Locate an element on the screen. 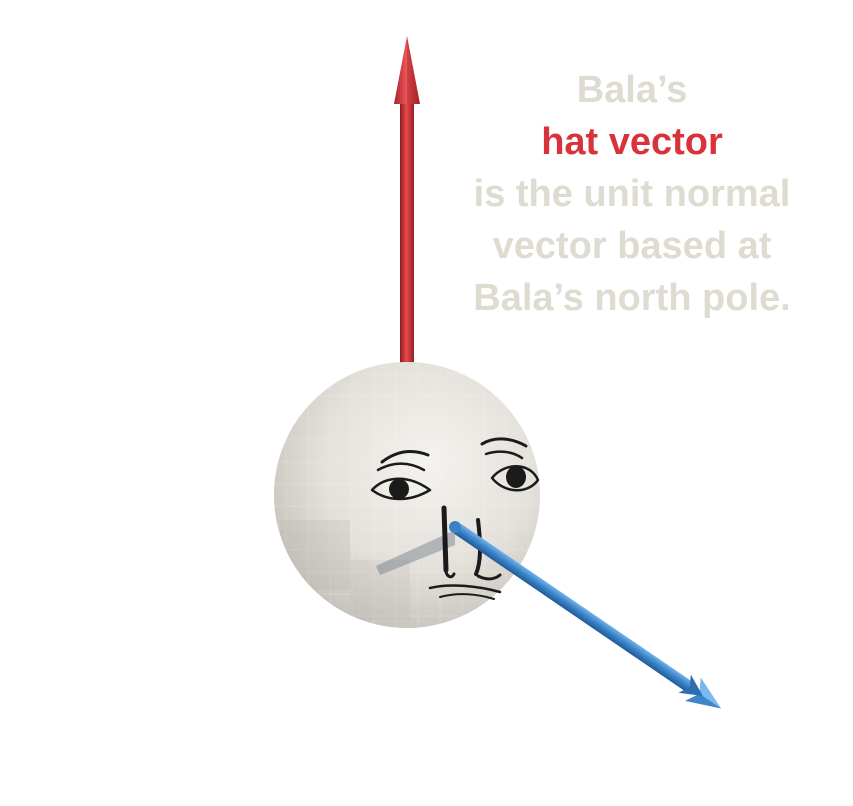  caption-line-3: is the unit normal is located at coordinates (632, 194).